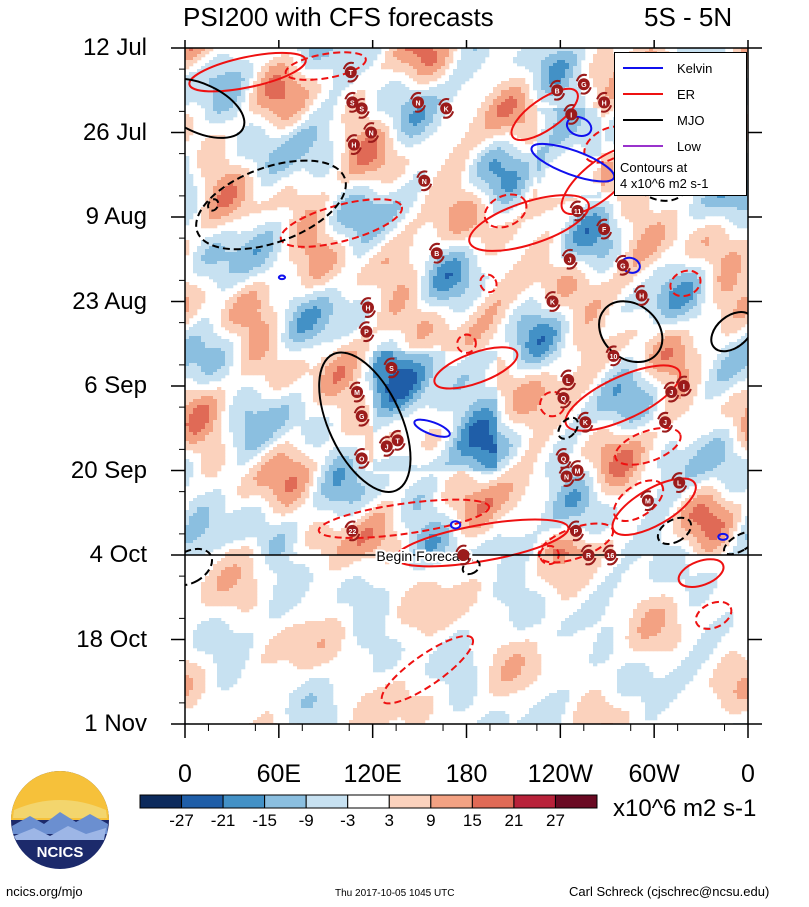  I want to click on storm-label: Q, so click(564, 459).